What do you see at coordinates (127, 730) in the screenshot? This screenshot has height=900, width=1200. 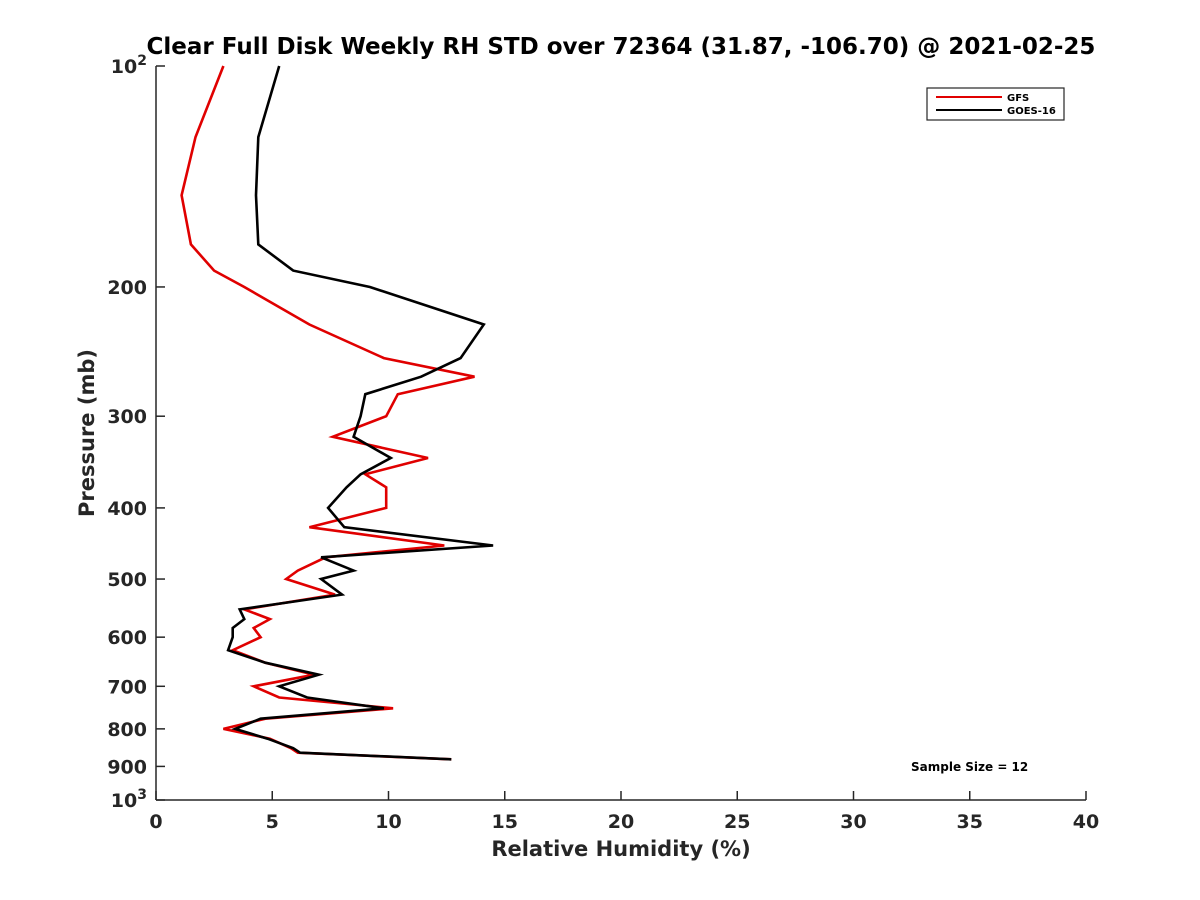 I see `y-tick-label: 800` at bounding box center [127, 730].